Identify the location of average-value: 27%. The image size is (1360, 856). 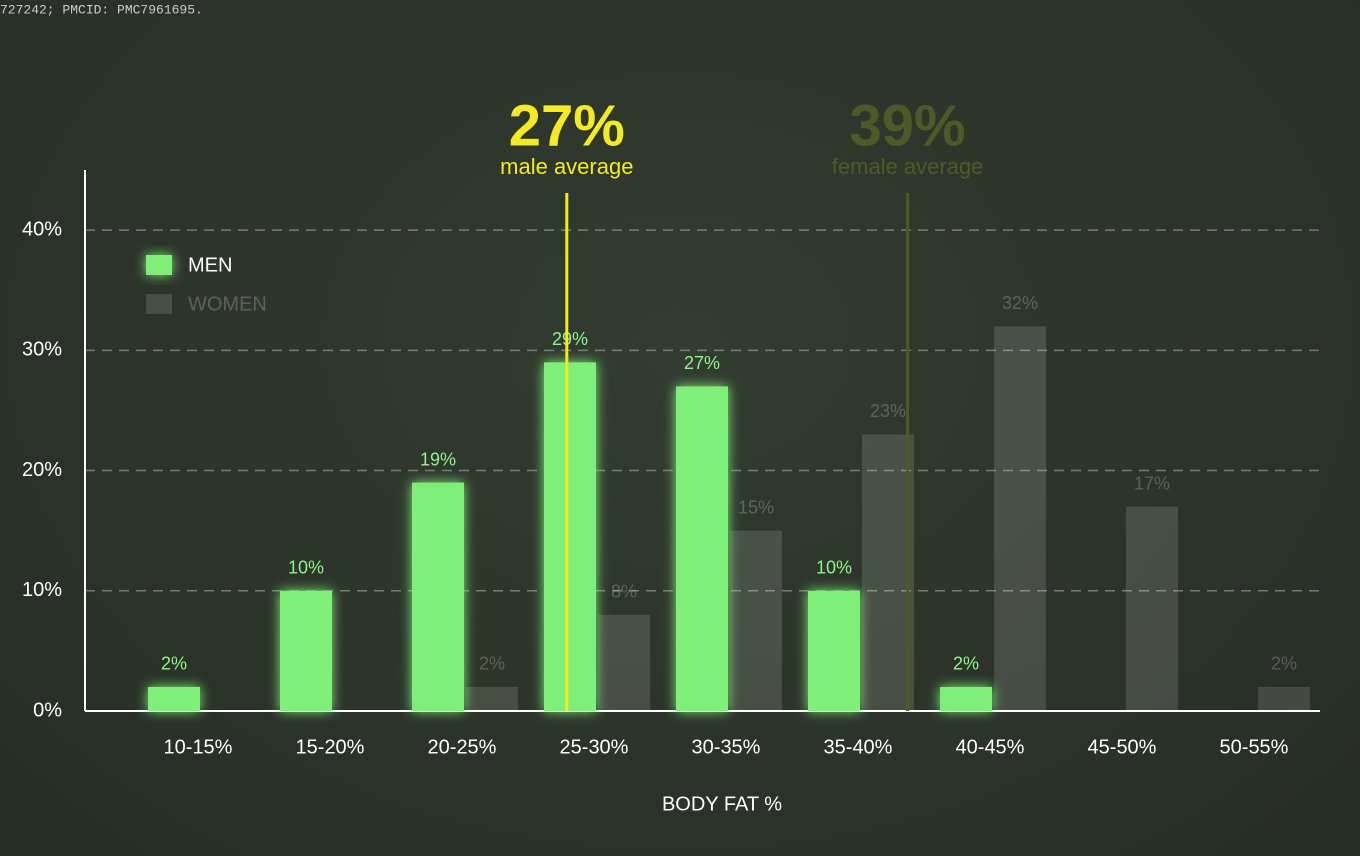
(567, 125).